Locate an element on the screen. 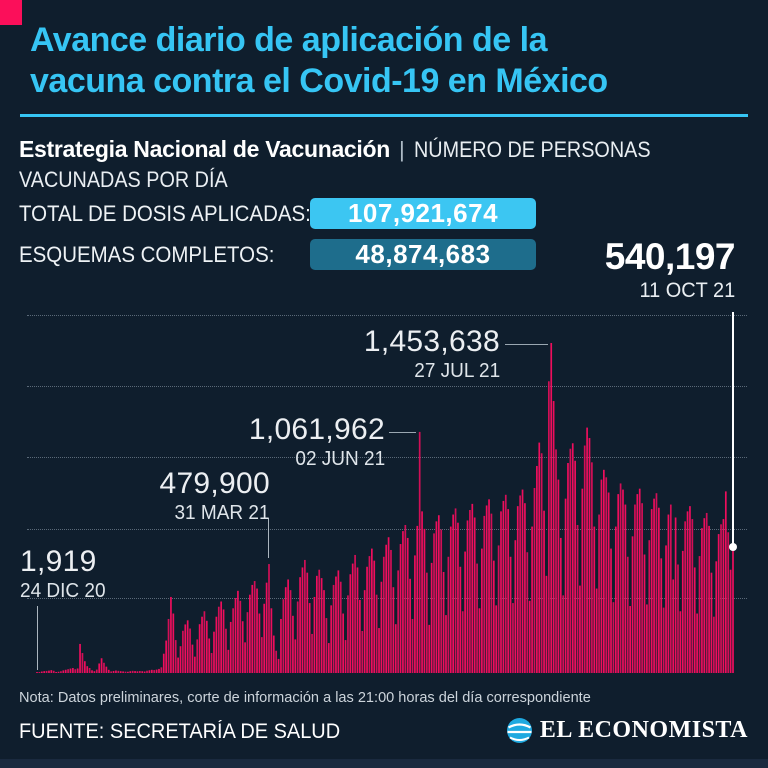  annotation-31-mar-date: 31 MAR 21 is located at coordinates (222, 513).